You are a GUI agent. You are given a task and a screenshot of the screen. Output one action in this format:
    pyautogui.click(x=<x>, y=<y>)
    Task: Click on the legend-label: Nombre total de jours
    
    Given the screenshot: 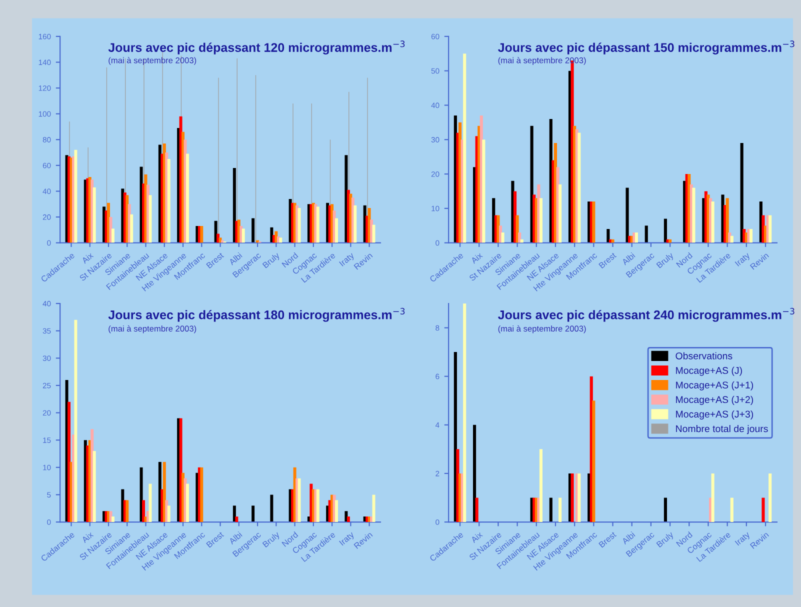 What is the action you would take?
    pyautogui.click(x=722, y=429)
    